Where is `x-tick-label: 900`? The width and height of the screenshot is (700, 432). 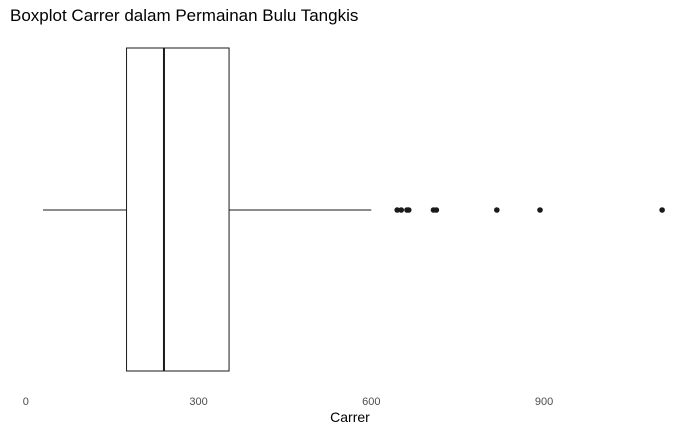
x-tick-label: 900 is located at coordinates (544, 402).